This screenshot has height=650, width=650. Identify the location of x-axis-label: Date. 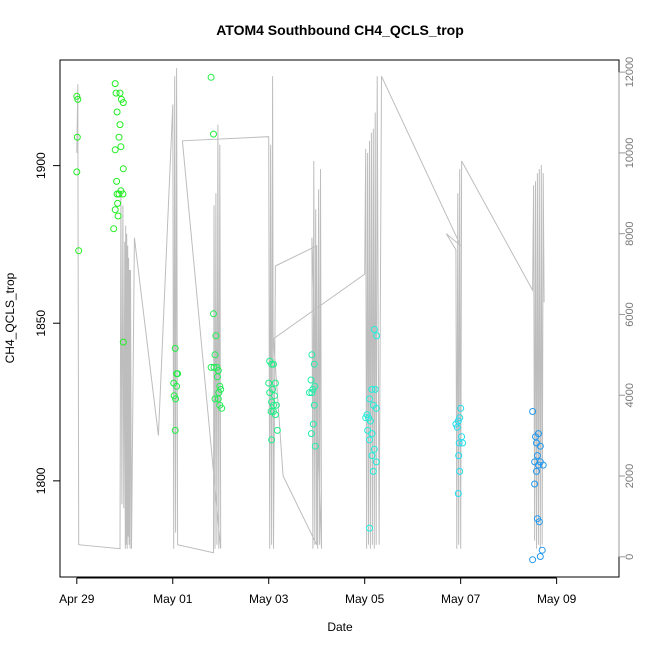
(340, 627).